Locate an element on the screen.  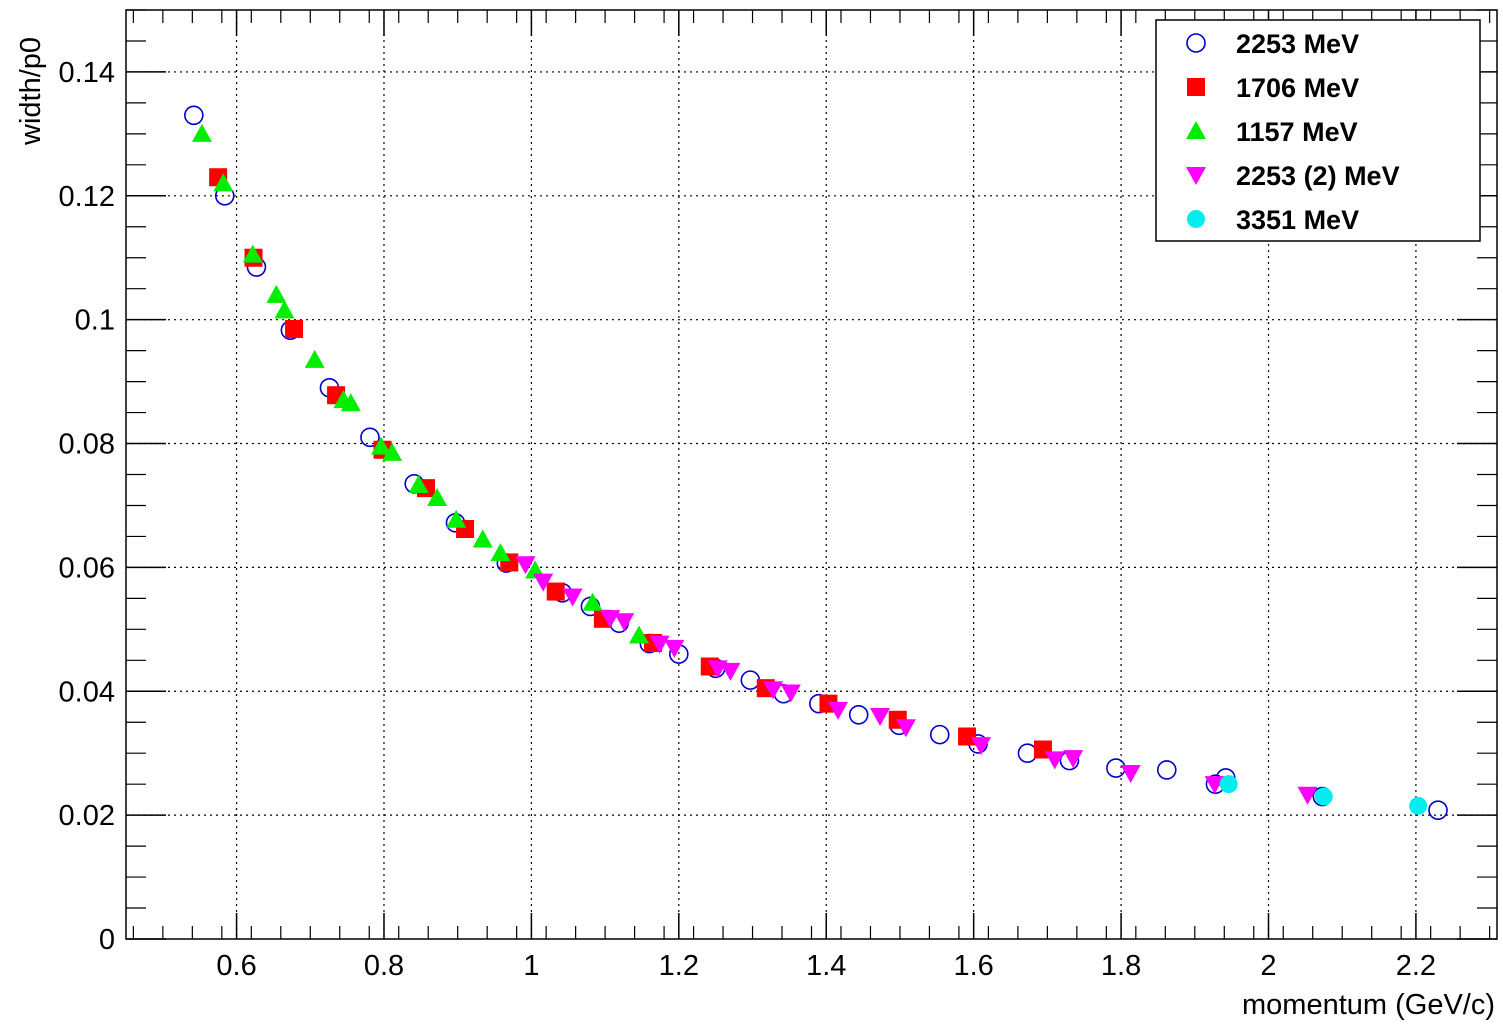
x-tick-label: 1 is located at coordinates (531, 966).